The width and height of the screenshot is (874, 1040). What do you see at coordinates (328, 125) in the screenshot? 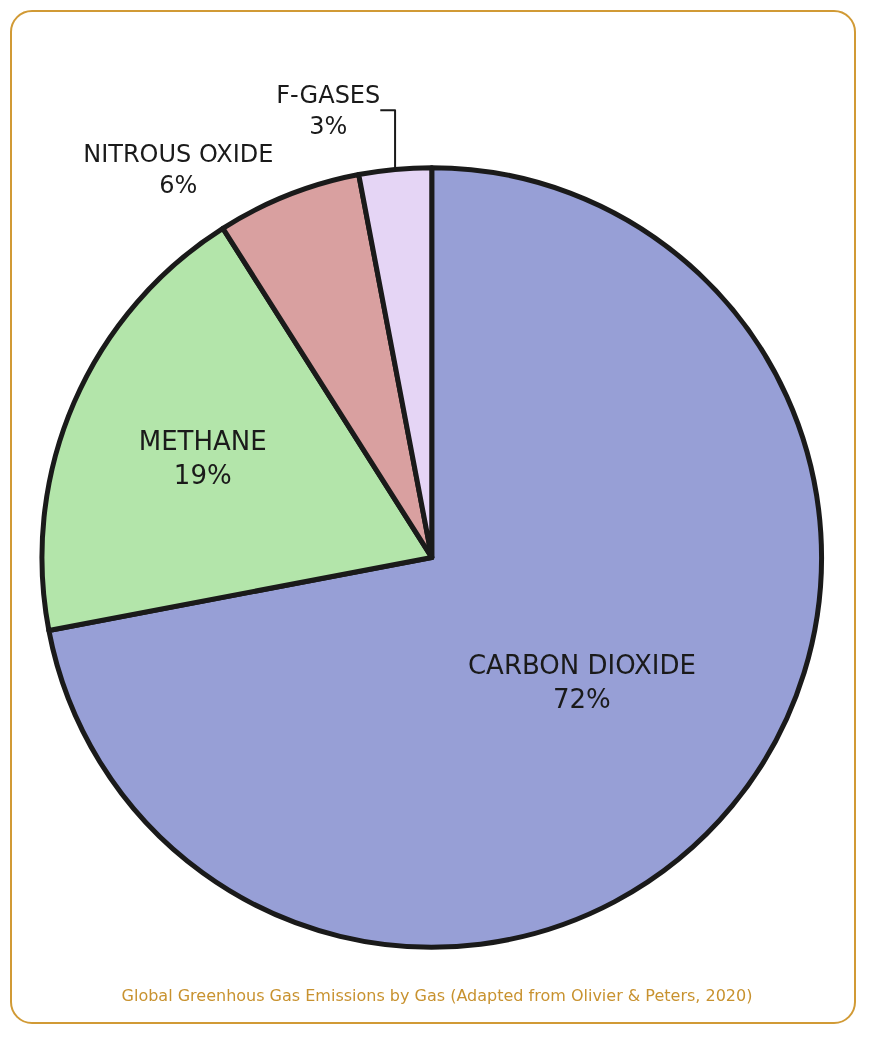
I see `data-label: 3%` at bounding box center [328, 125].